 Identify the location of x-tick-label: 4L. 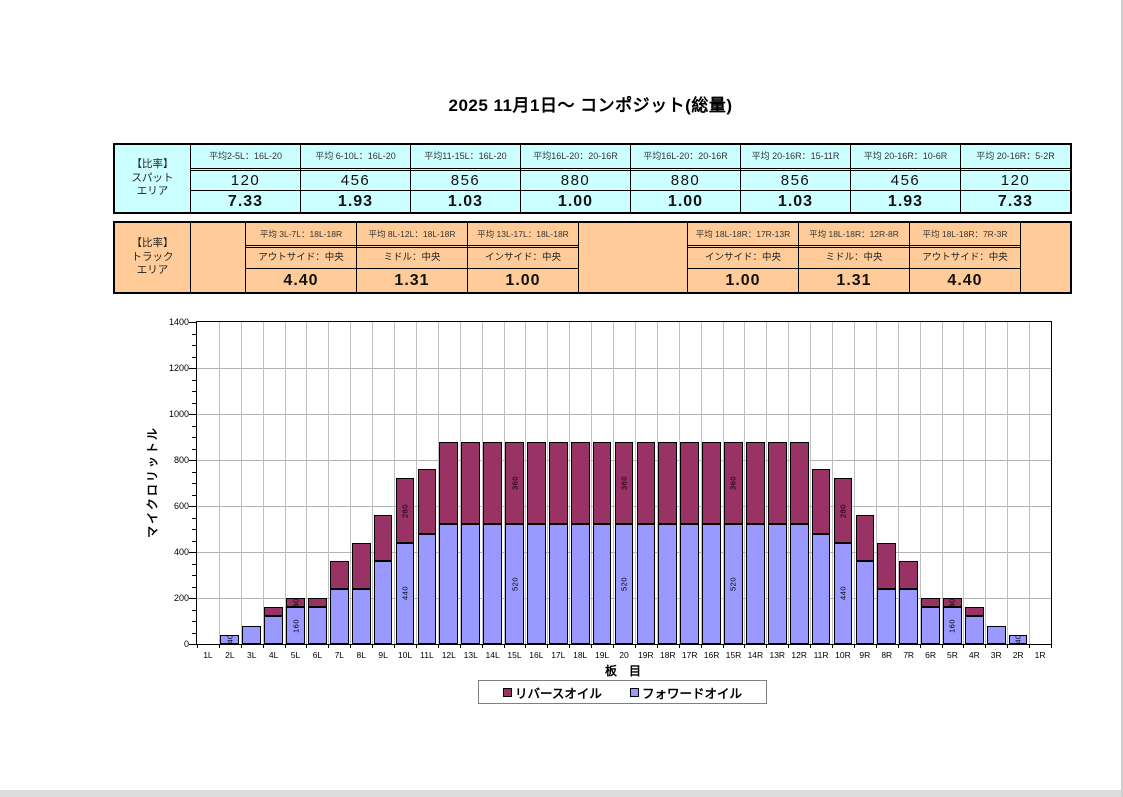
(273, 655).